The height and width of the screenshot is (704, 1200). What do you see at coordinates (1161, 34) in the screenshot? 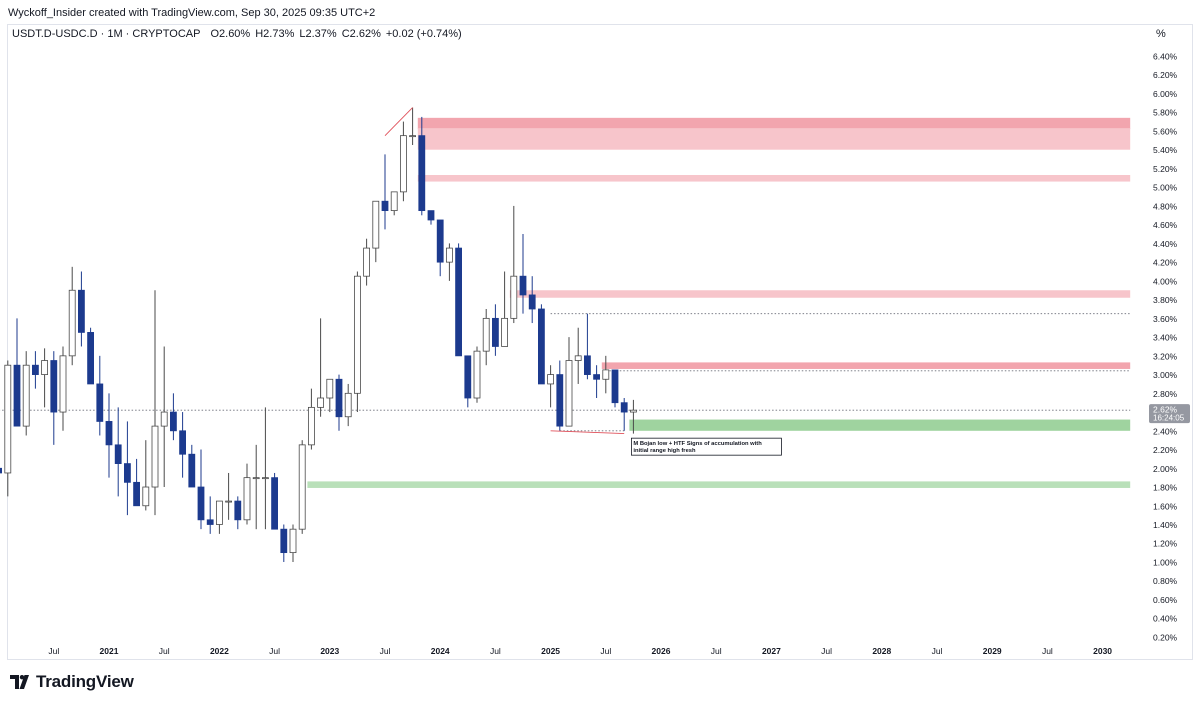
I see `price-scale-unit: %` at bounding box center [1161, 34].